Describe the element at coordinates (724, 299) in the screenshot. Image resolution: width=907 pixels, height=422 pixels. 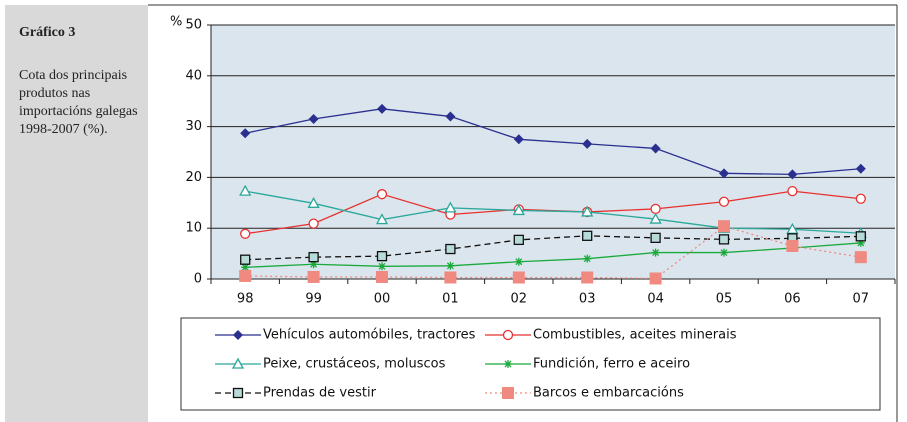
I see `x-tick-label: 05` at that location.